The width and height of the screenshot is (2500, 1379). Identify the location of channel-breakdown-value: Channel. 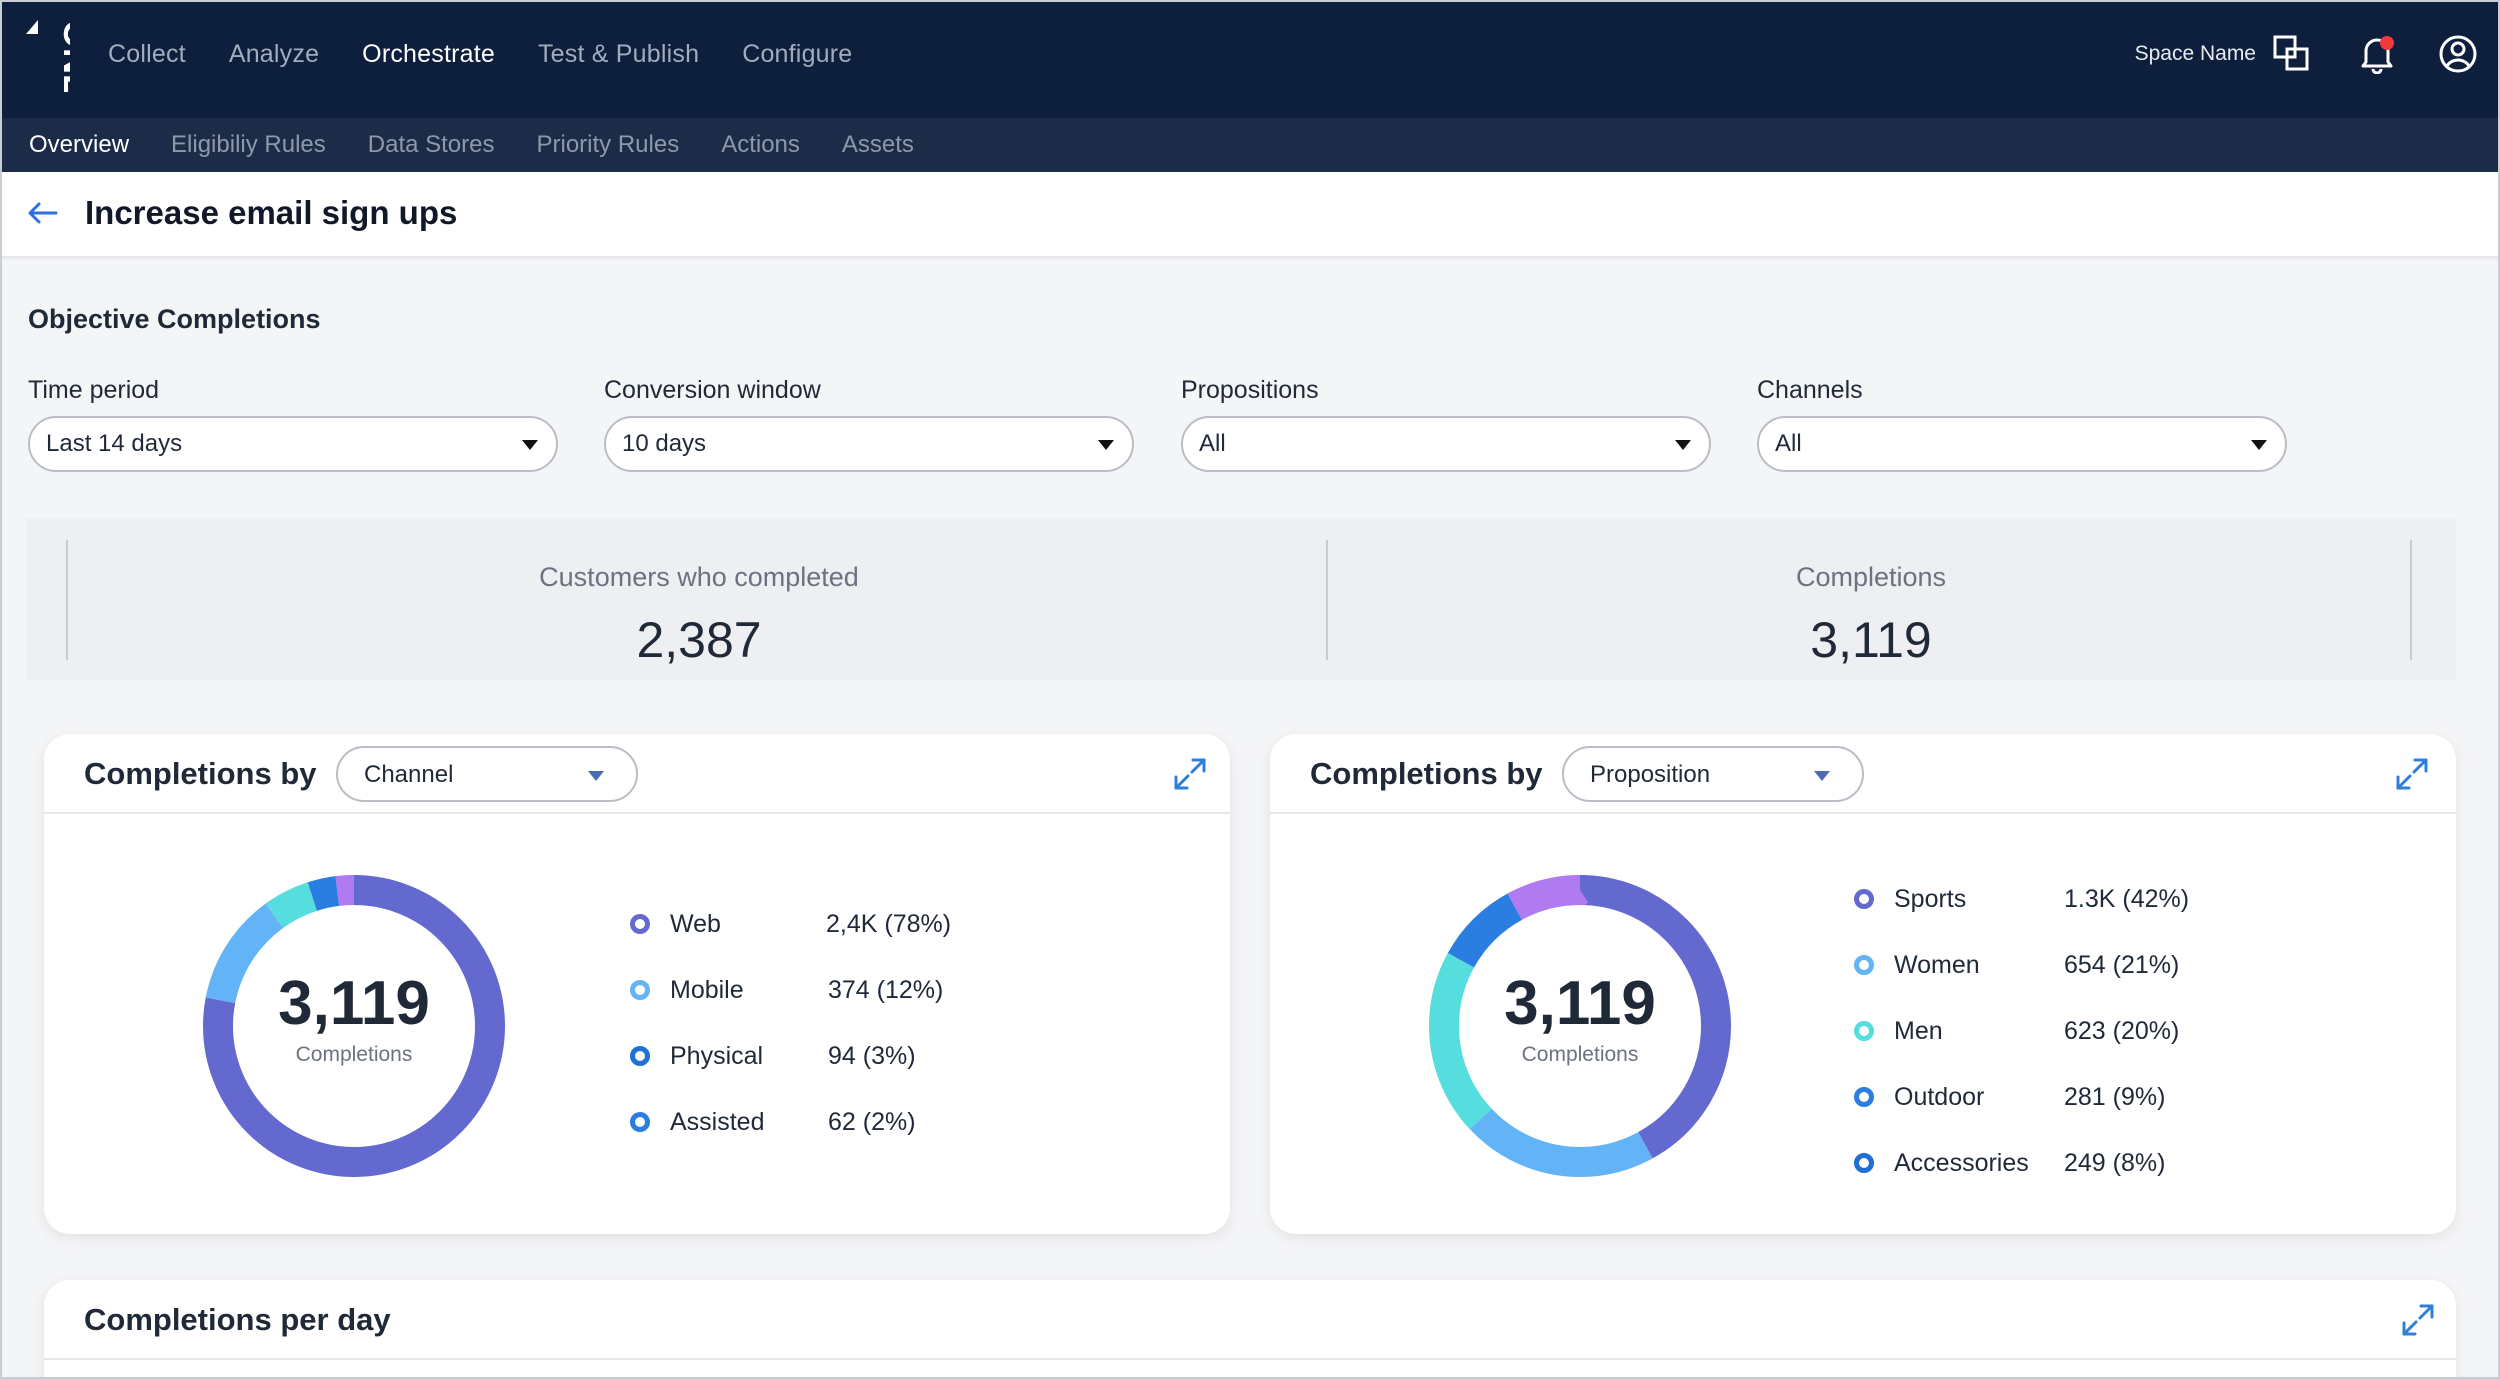
(409, 774).